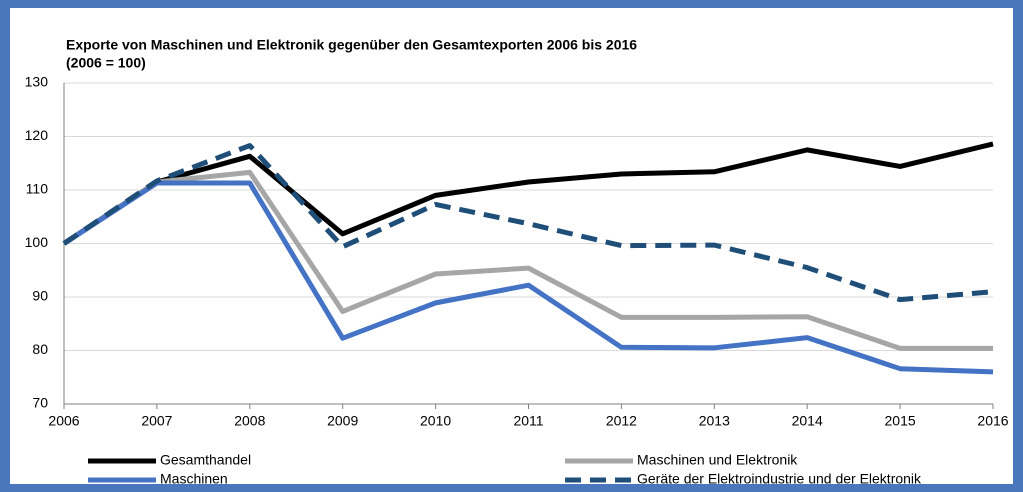 The image size is (1023, 492). Describe the element at coordinates (156, 421) in the screenshot. I see `x-tick-label: 2007` at that location.